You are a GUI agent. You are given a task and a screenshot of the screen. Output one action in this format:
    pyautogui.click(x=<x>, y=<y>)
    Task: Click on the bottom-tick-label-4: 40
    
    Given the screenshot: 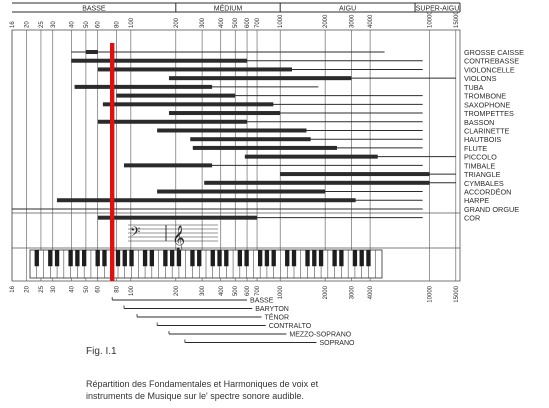 What is the action you would take?
    pyautogui.click(x=72, y=288)
    